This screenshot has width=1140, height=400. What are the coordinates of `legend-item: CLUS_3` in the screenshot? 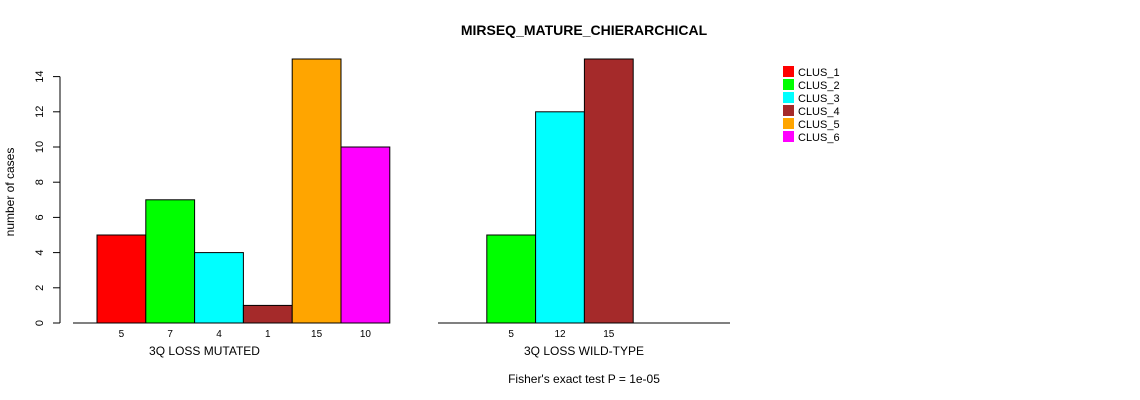 It's located at (811, 98).